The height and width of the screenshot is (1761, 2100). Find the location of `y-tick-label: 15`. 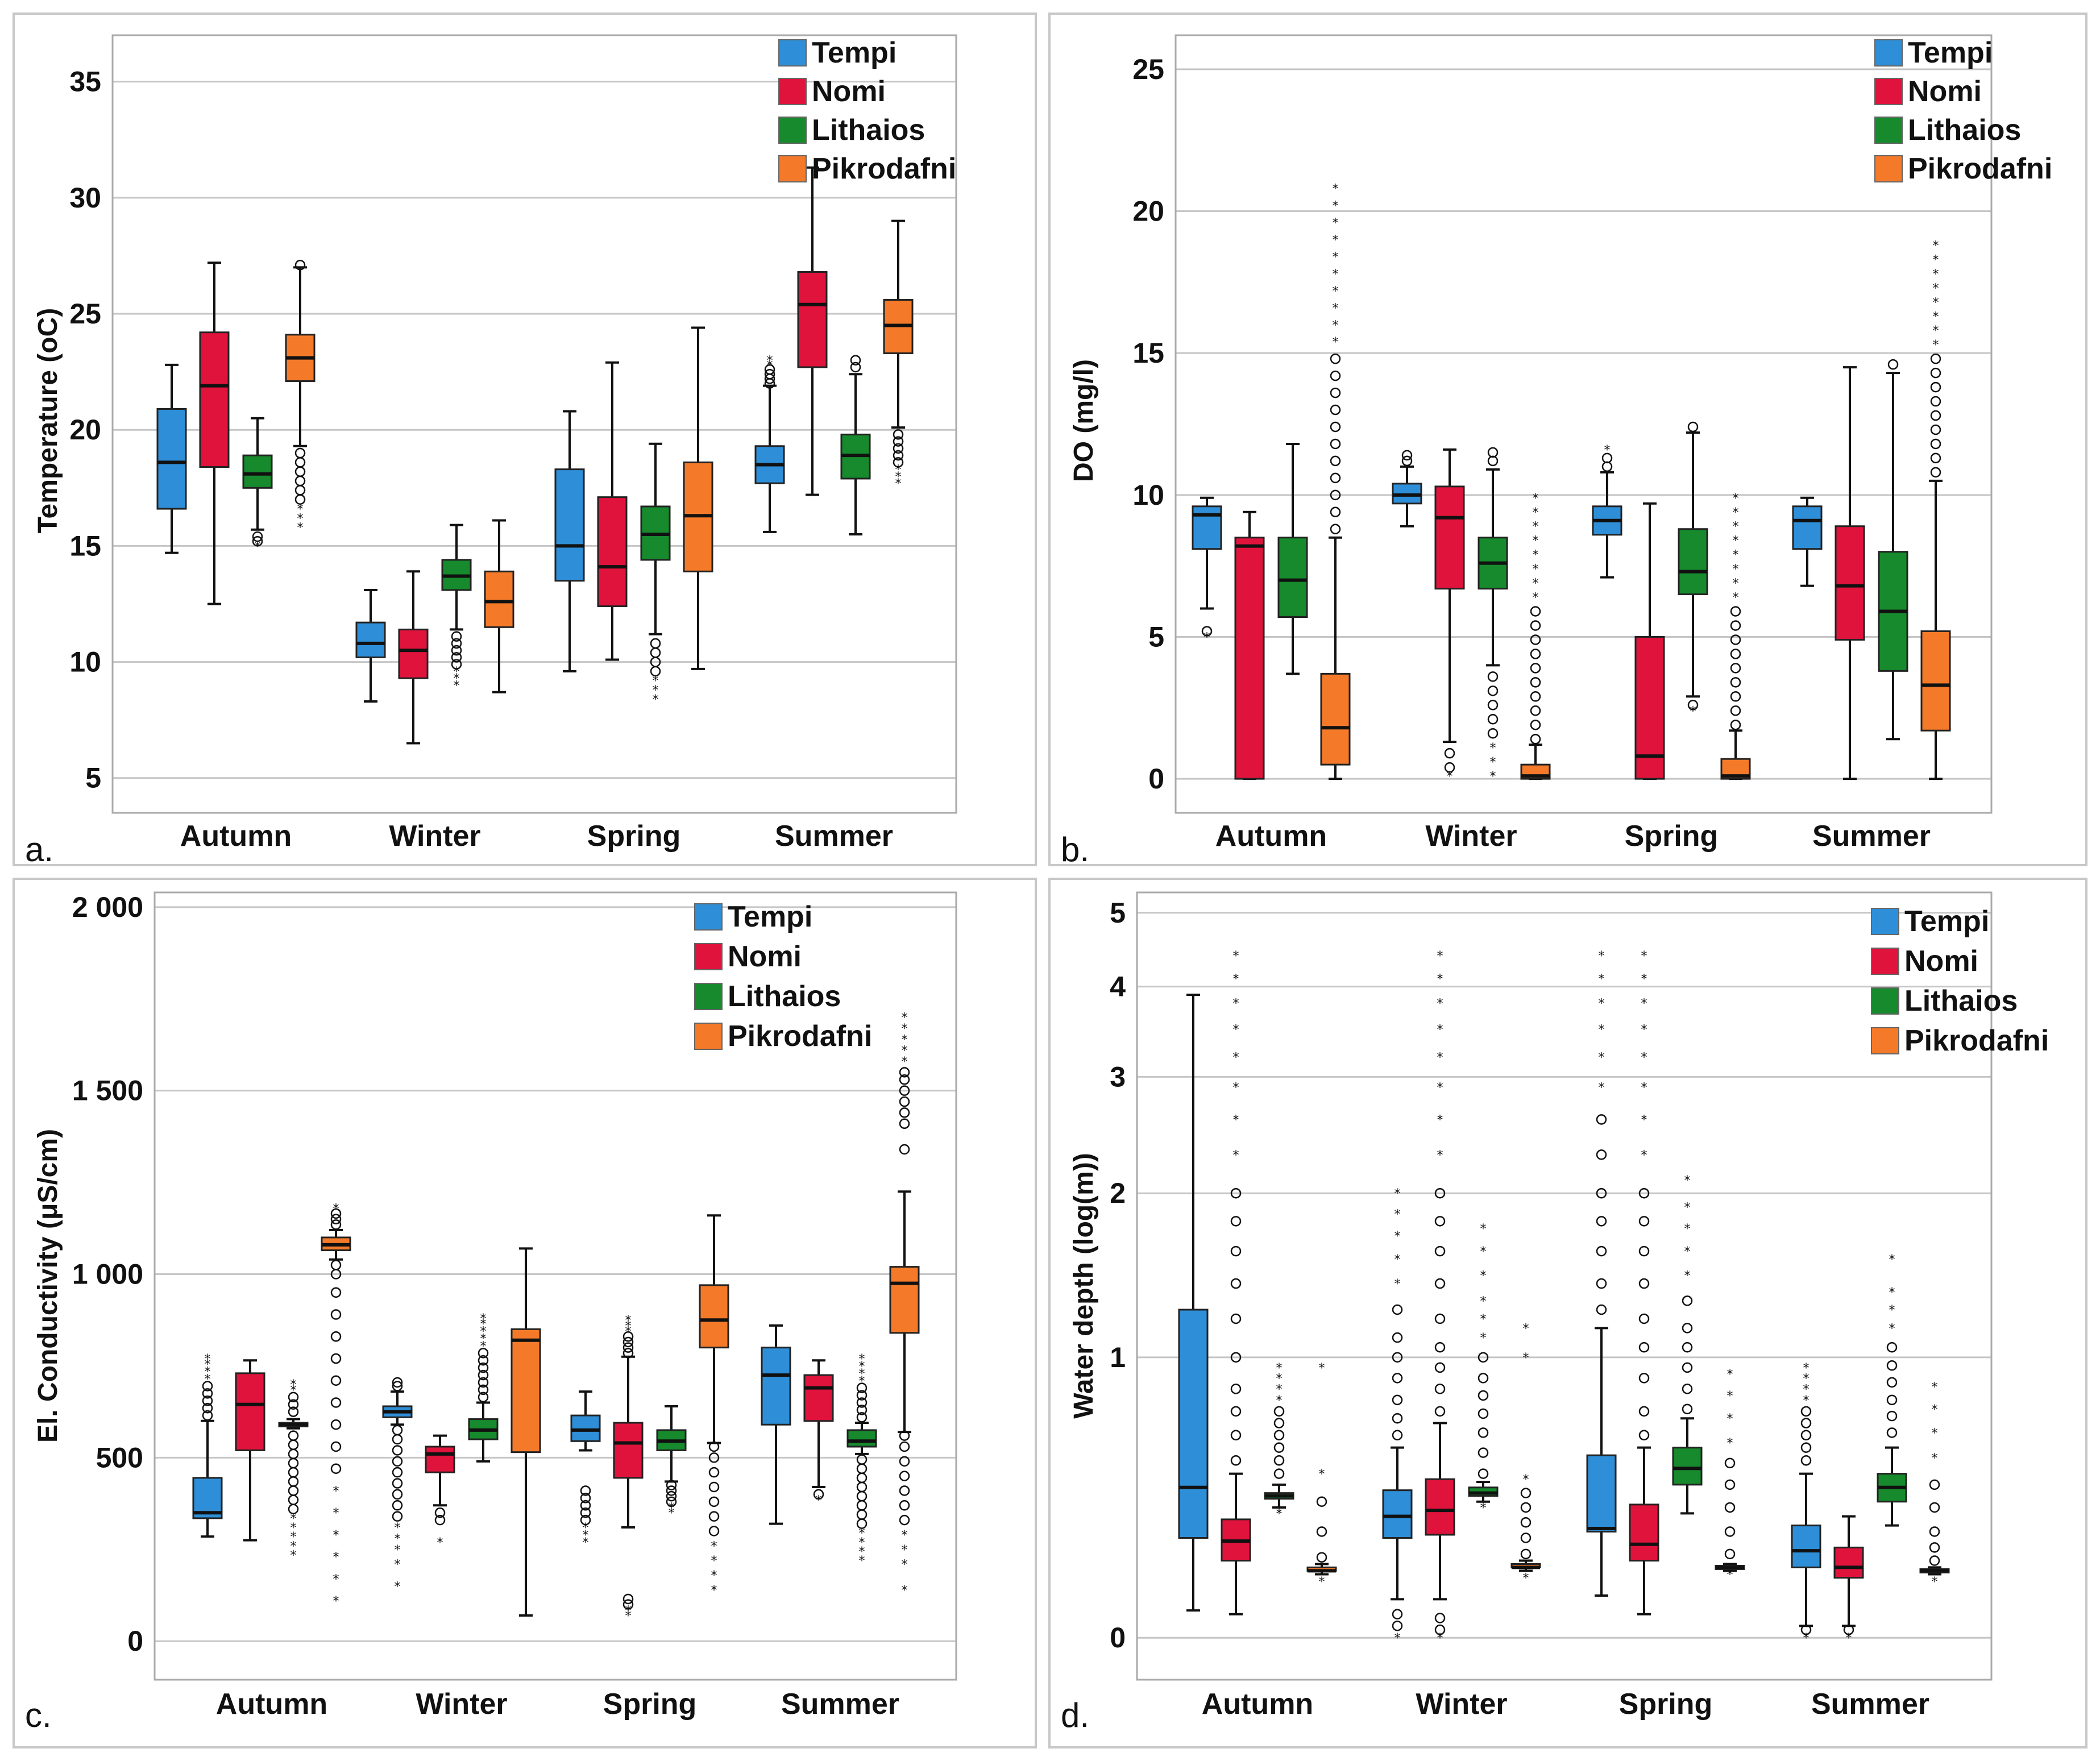

y-tick-label: 15 is located at coordinates (1148, 353).